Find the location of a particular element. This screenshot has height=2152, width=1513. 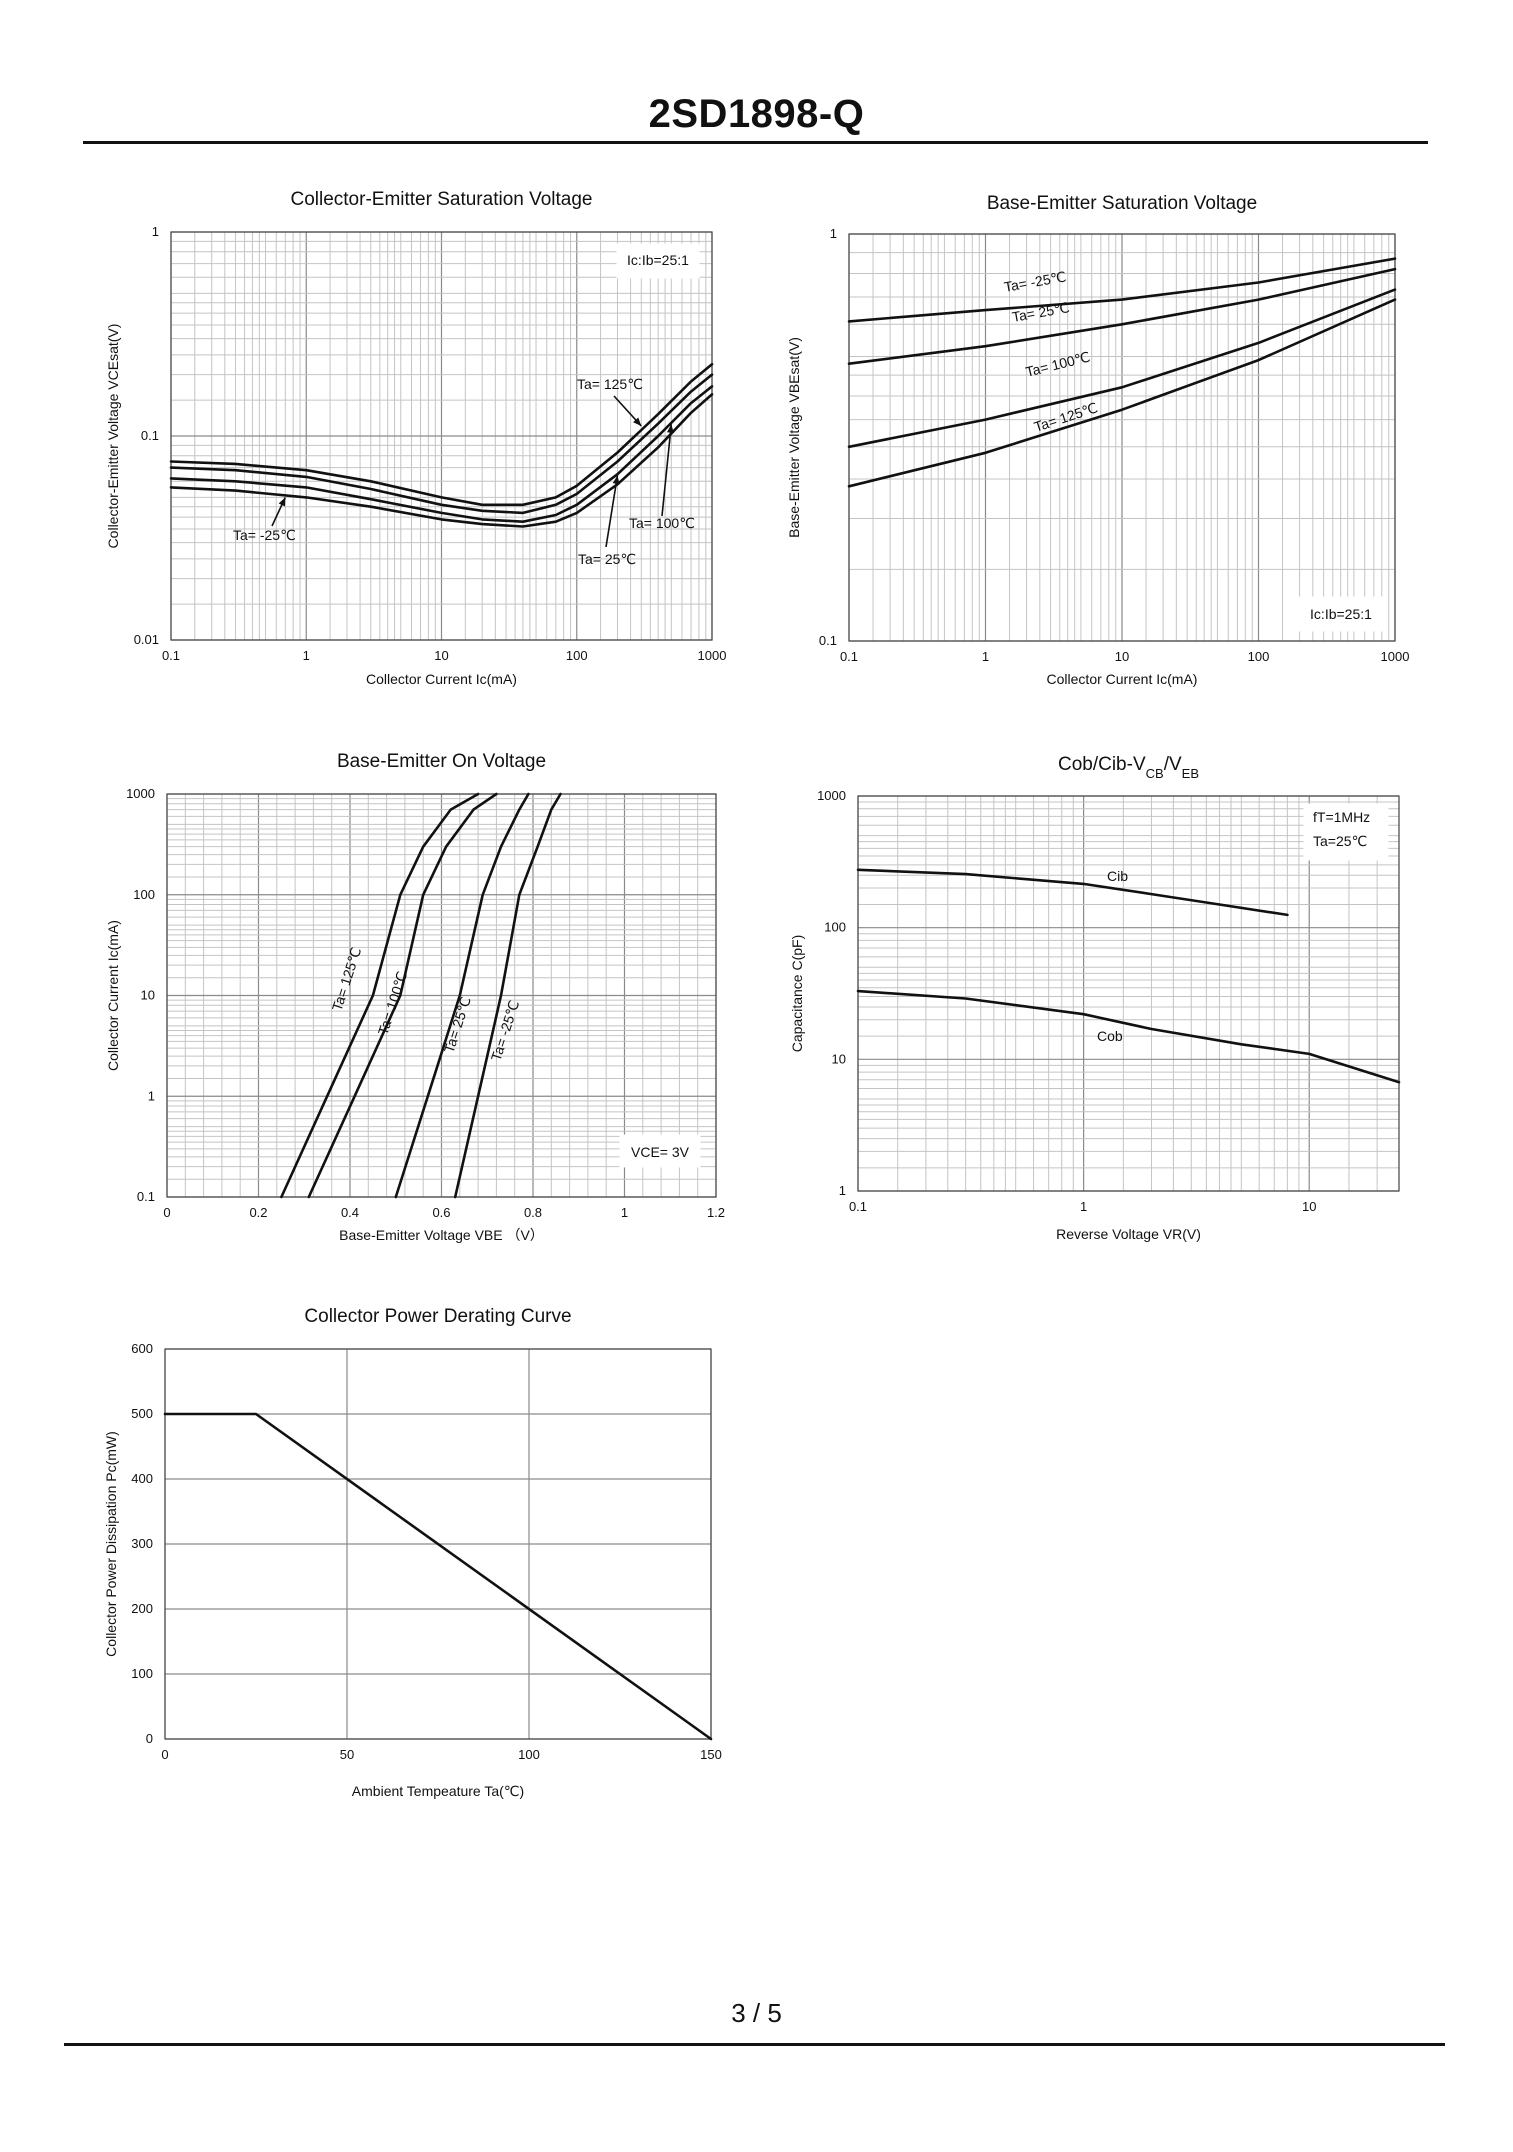

y-tick-label: 500 is located at coordinates (142, 1413).